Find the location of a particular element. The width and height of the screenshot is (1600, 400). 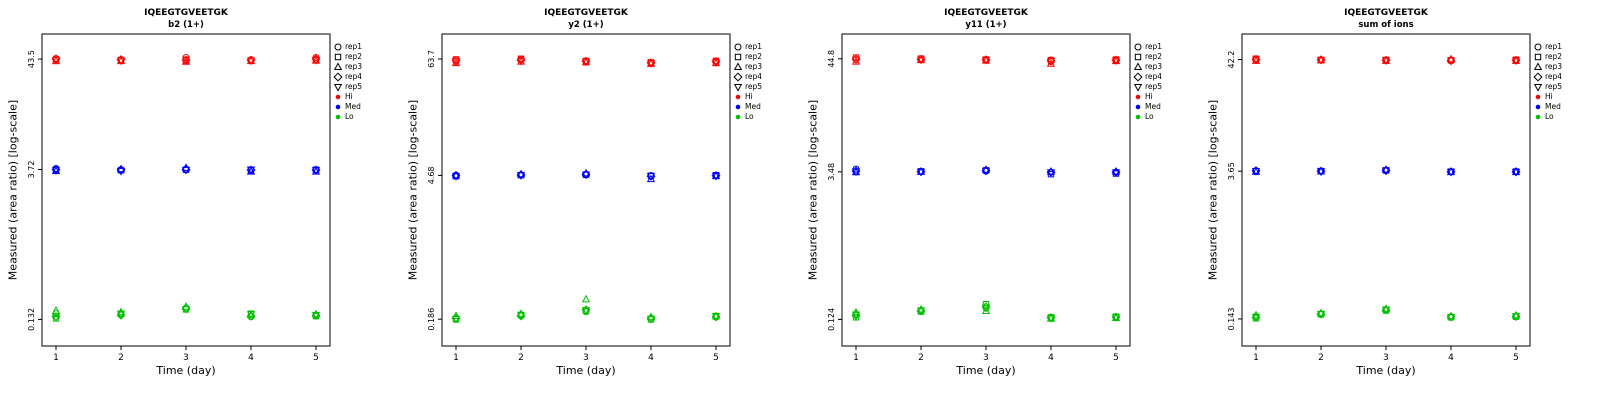

y-tick-label: 0.132 is located at coordinates (31, 319).